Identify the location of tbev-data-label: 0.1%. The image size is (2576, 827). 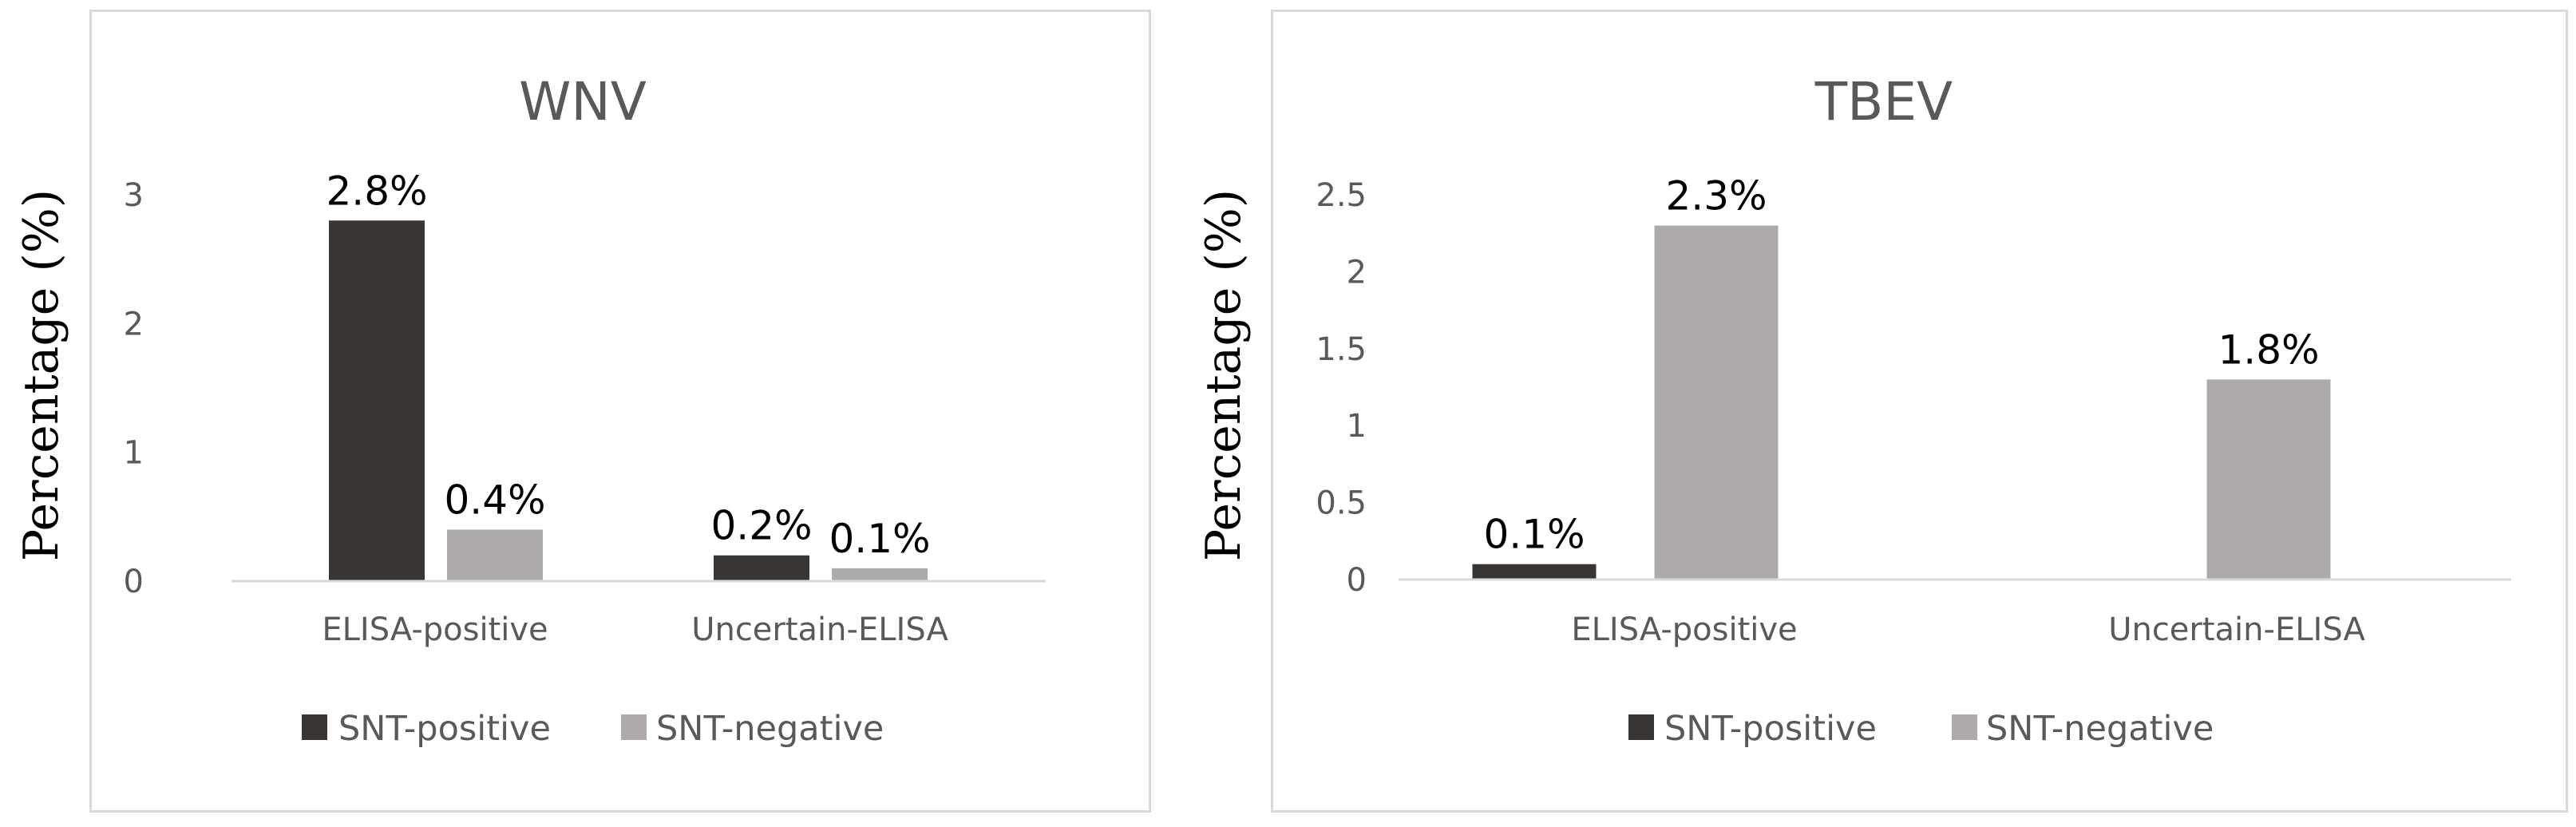
(1534, 535).